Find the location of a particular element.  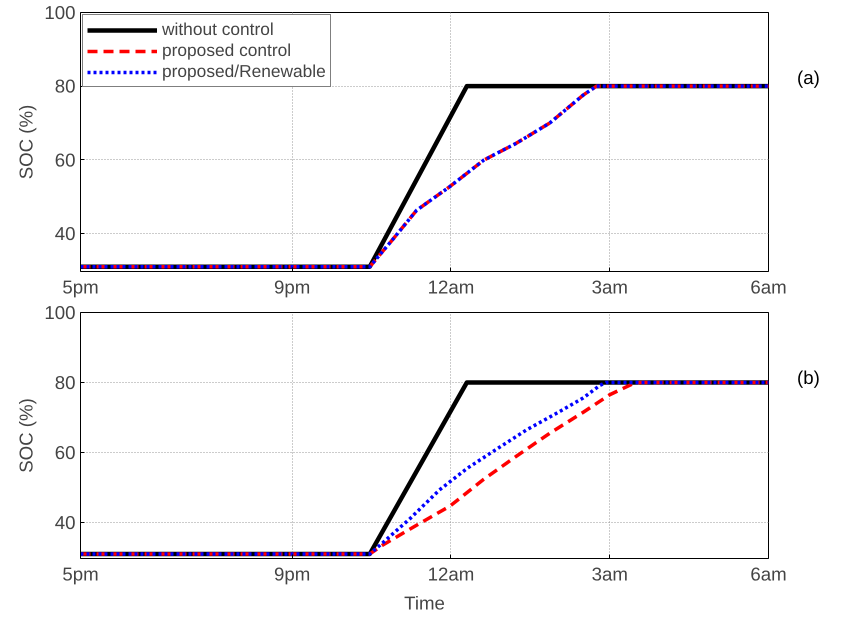

x-axis-title: Time is located at coordinates (424, 603).